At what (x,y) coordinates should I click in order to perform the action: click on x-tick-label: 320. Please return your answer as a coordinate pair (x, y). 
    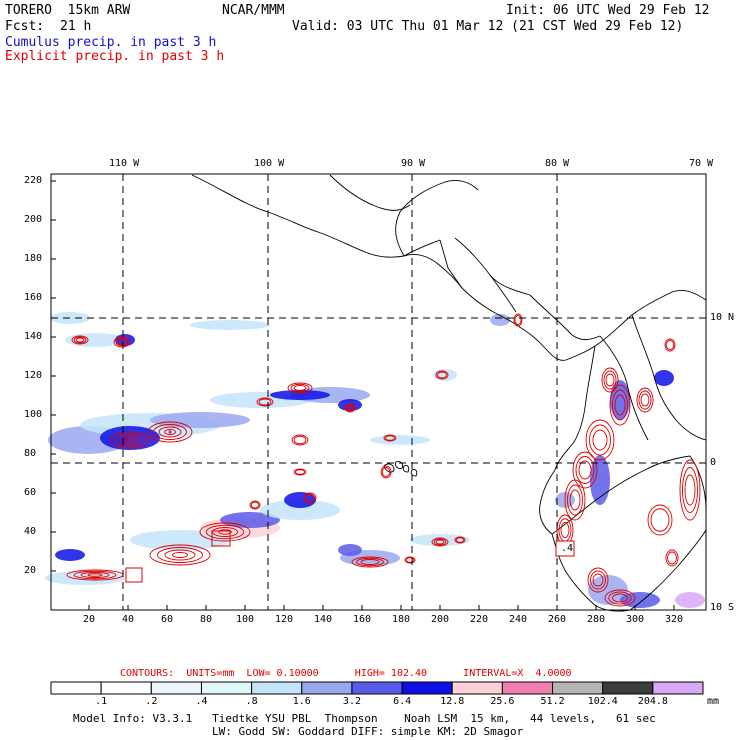
    Looking at the image, I should click on (674, 619).